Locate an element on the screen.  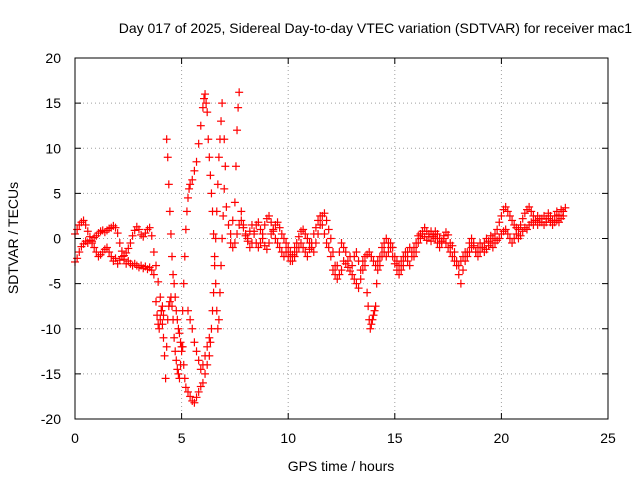
y-tick-label: 0 is located at coordinates (57, 239).